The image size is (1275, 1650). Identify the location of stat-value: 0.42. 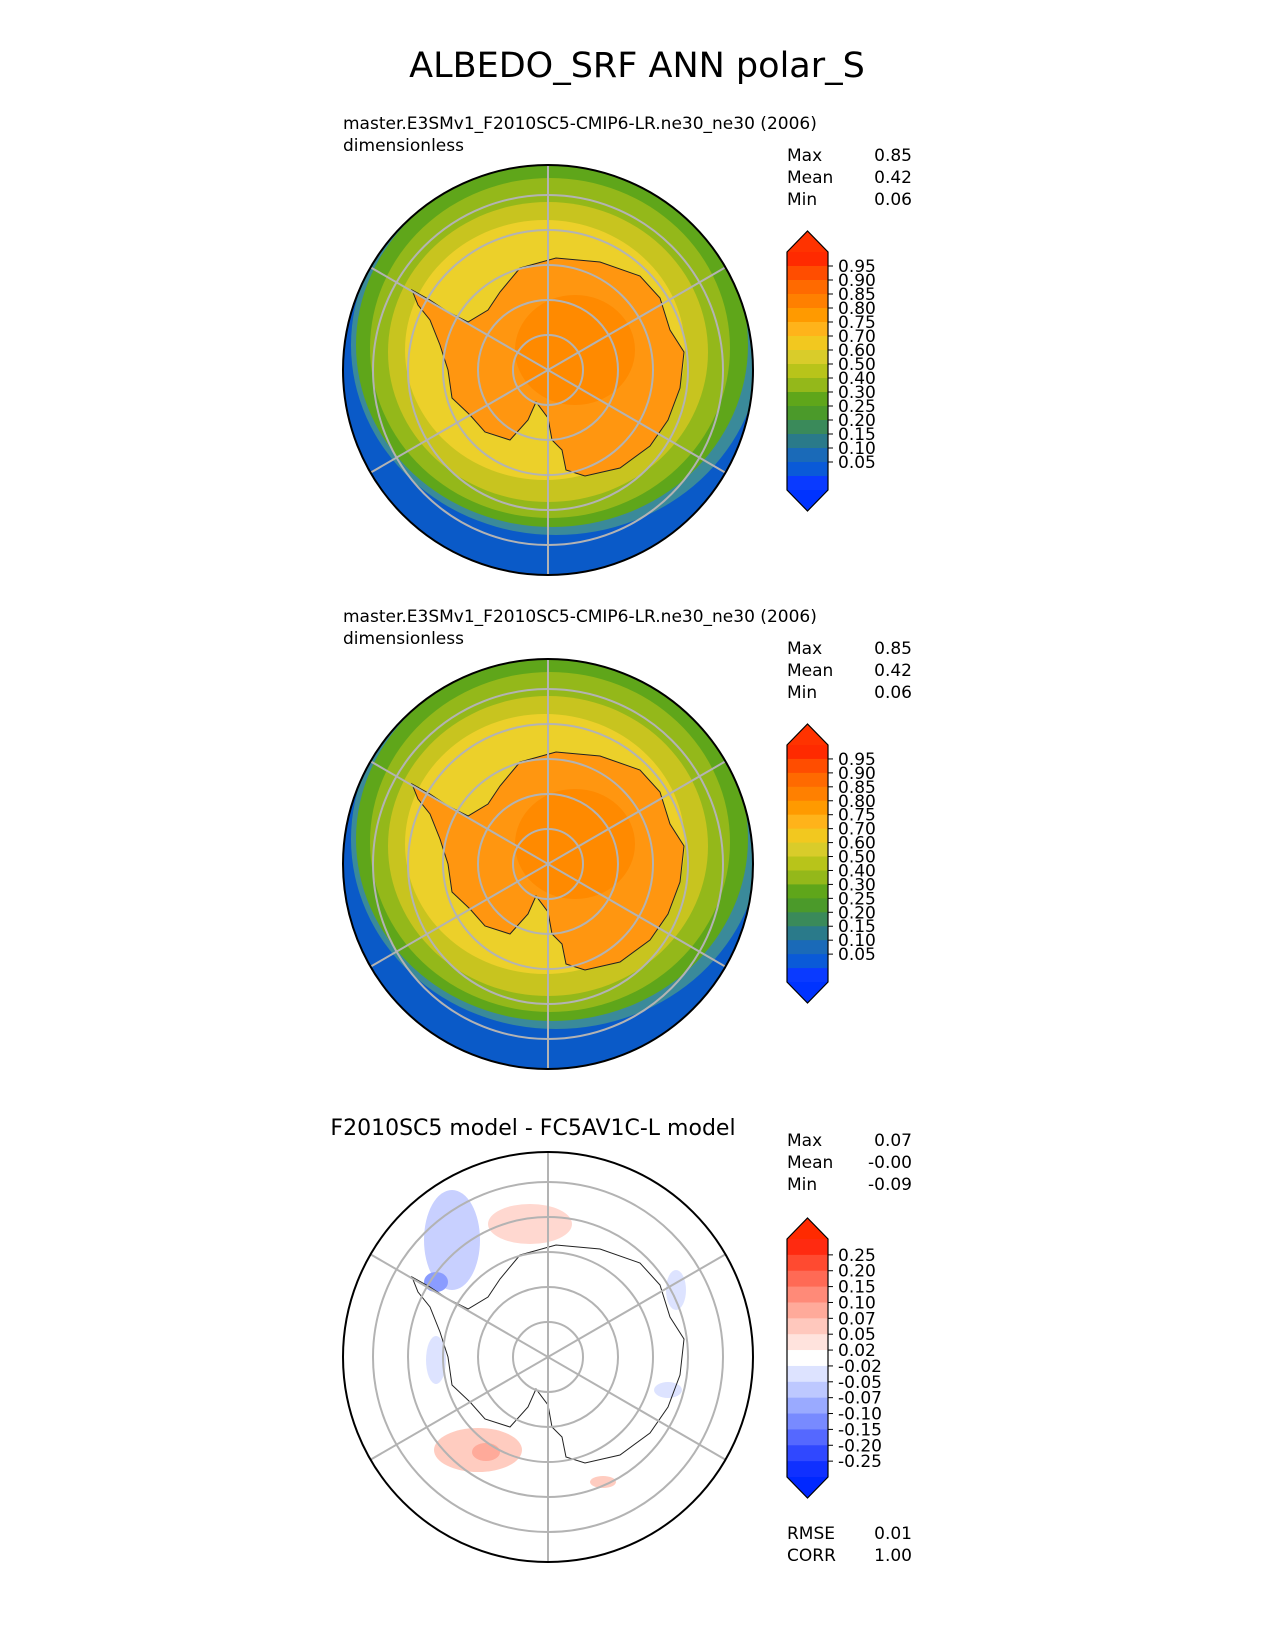
(893, 178).